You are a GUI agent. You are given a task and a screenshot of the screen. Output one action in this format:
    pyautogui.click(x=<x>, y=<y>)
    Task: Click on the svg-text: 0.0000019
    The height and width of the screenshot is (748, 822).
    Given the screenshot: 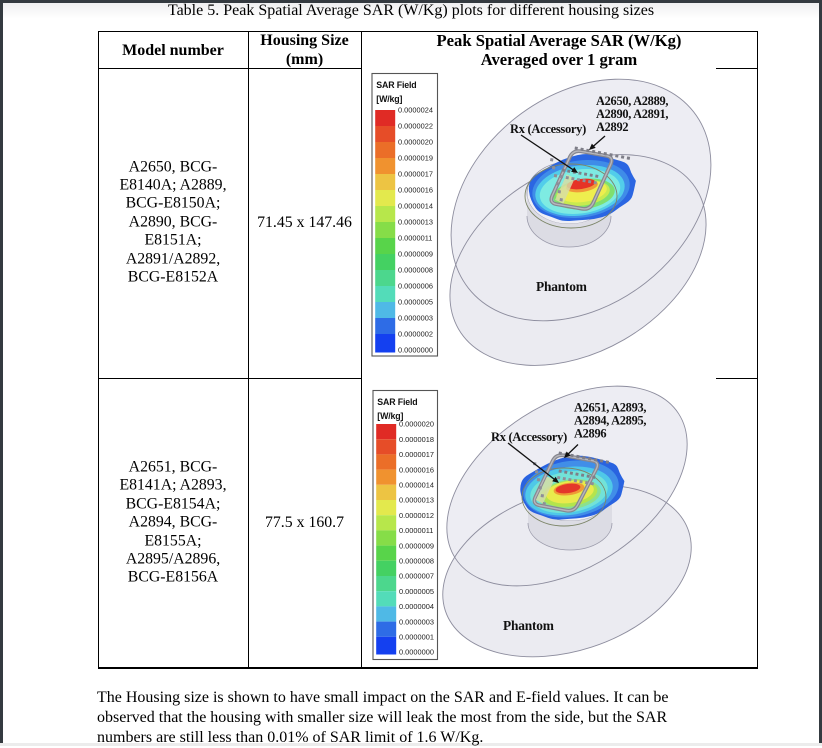 What is the action you would take?
    pyautogui.click(x=415, y=158)
    